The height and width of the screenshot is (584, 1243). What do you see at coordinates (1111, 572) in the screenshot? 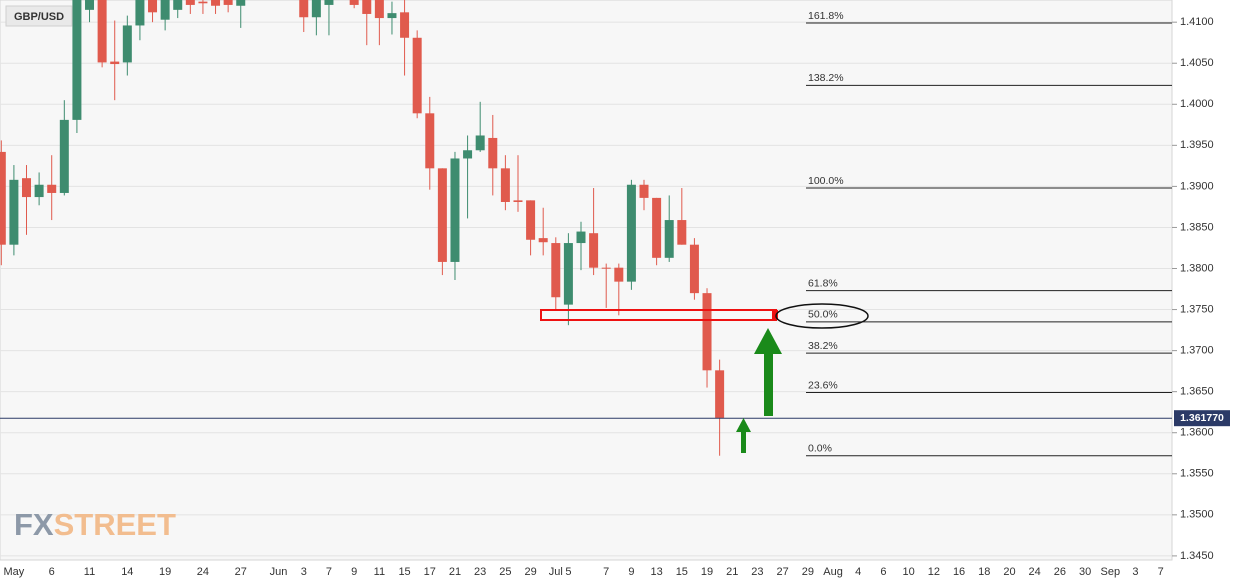
I see `x-tick-label: Sep` at bounding box center [1111, 572].